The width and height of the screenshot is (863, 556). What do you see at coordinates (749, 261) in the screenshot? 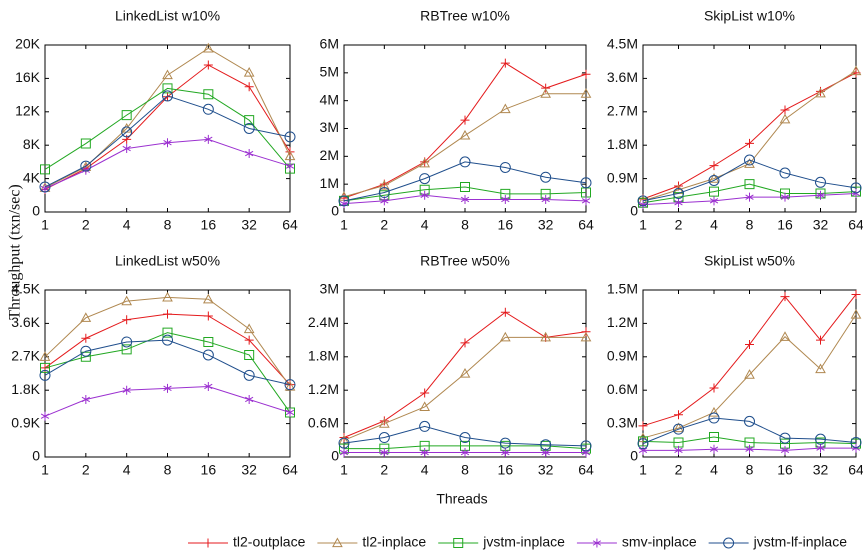
I see `chart-title: SkipList w50%` at bounding box center [749, 261].